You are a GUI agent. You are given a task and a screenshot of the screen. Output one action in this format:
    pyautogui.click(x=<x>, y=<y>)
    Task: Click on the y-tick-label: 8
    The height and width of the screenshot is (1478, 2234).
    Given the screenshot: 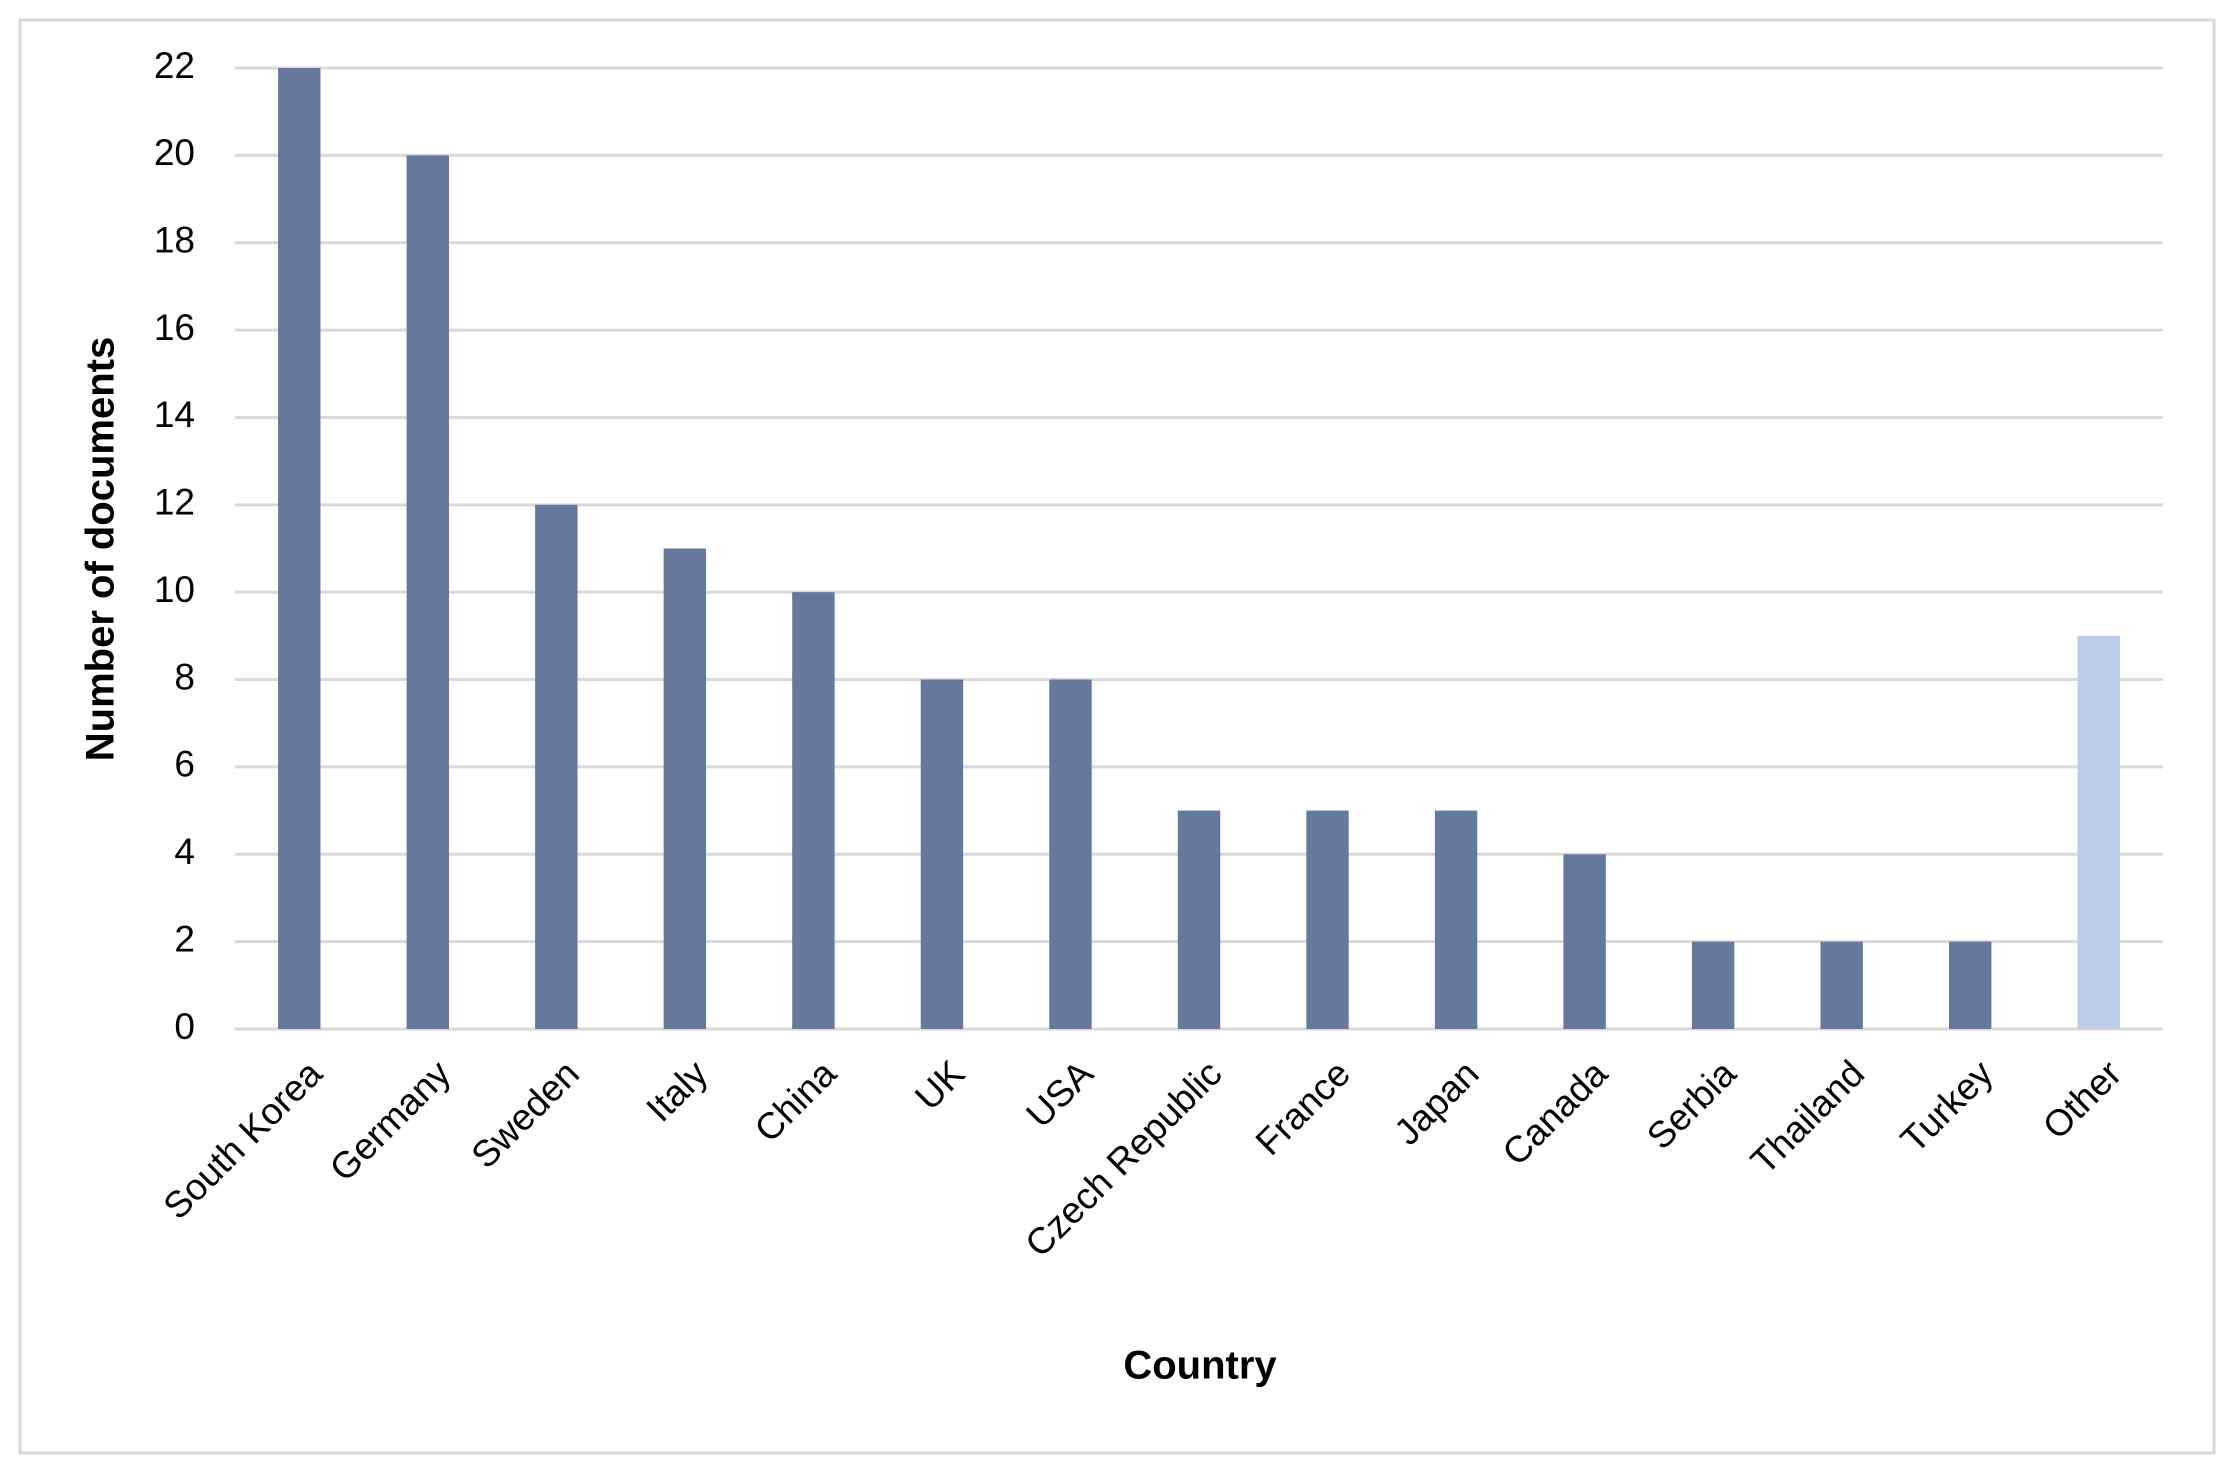 What is the action you would take?
    pyautogui.click(x=184, y=676)
    